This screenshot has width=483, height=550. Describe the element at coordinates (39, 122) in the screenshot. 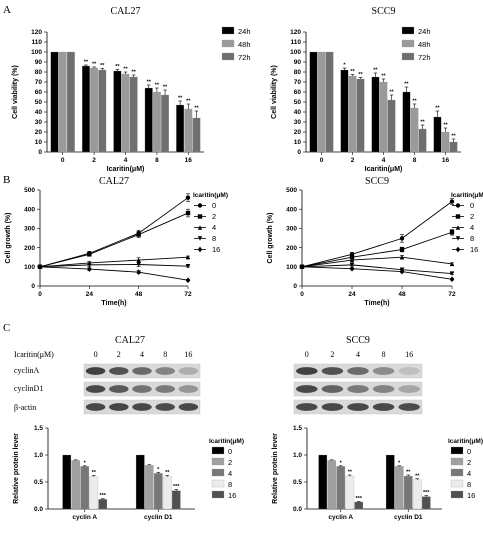

I see `y-tick-label: 30` at that location.